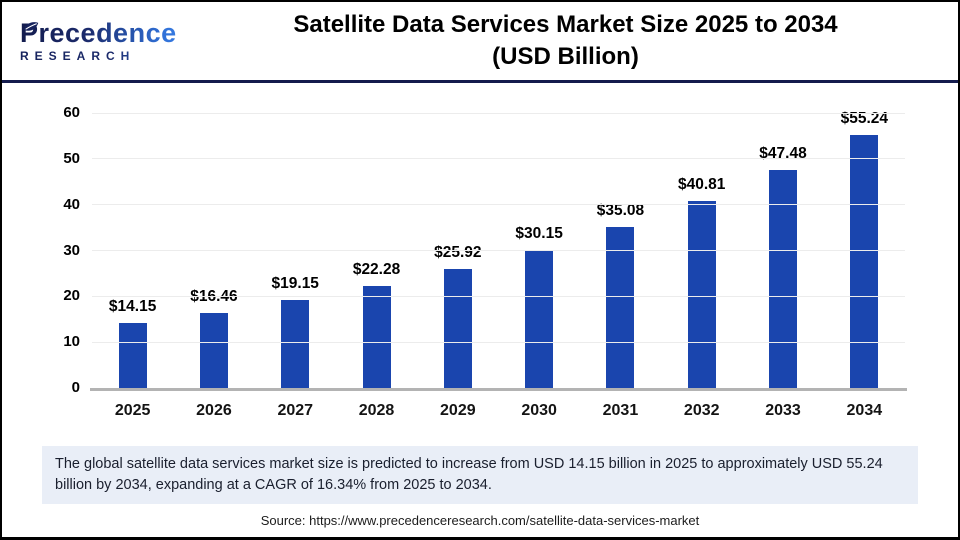  I want to click on bar-group-2027: $19.15 2027, so click(295, 266).